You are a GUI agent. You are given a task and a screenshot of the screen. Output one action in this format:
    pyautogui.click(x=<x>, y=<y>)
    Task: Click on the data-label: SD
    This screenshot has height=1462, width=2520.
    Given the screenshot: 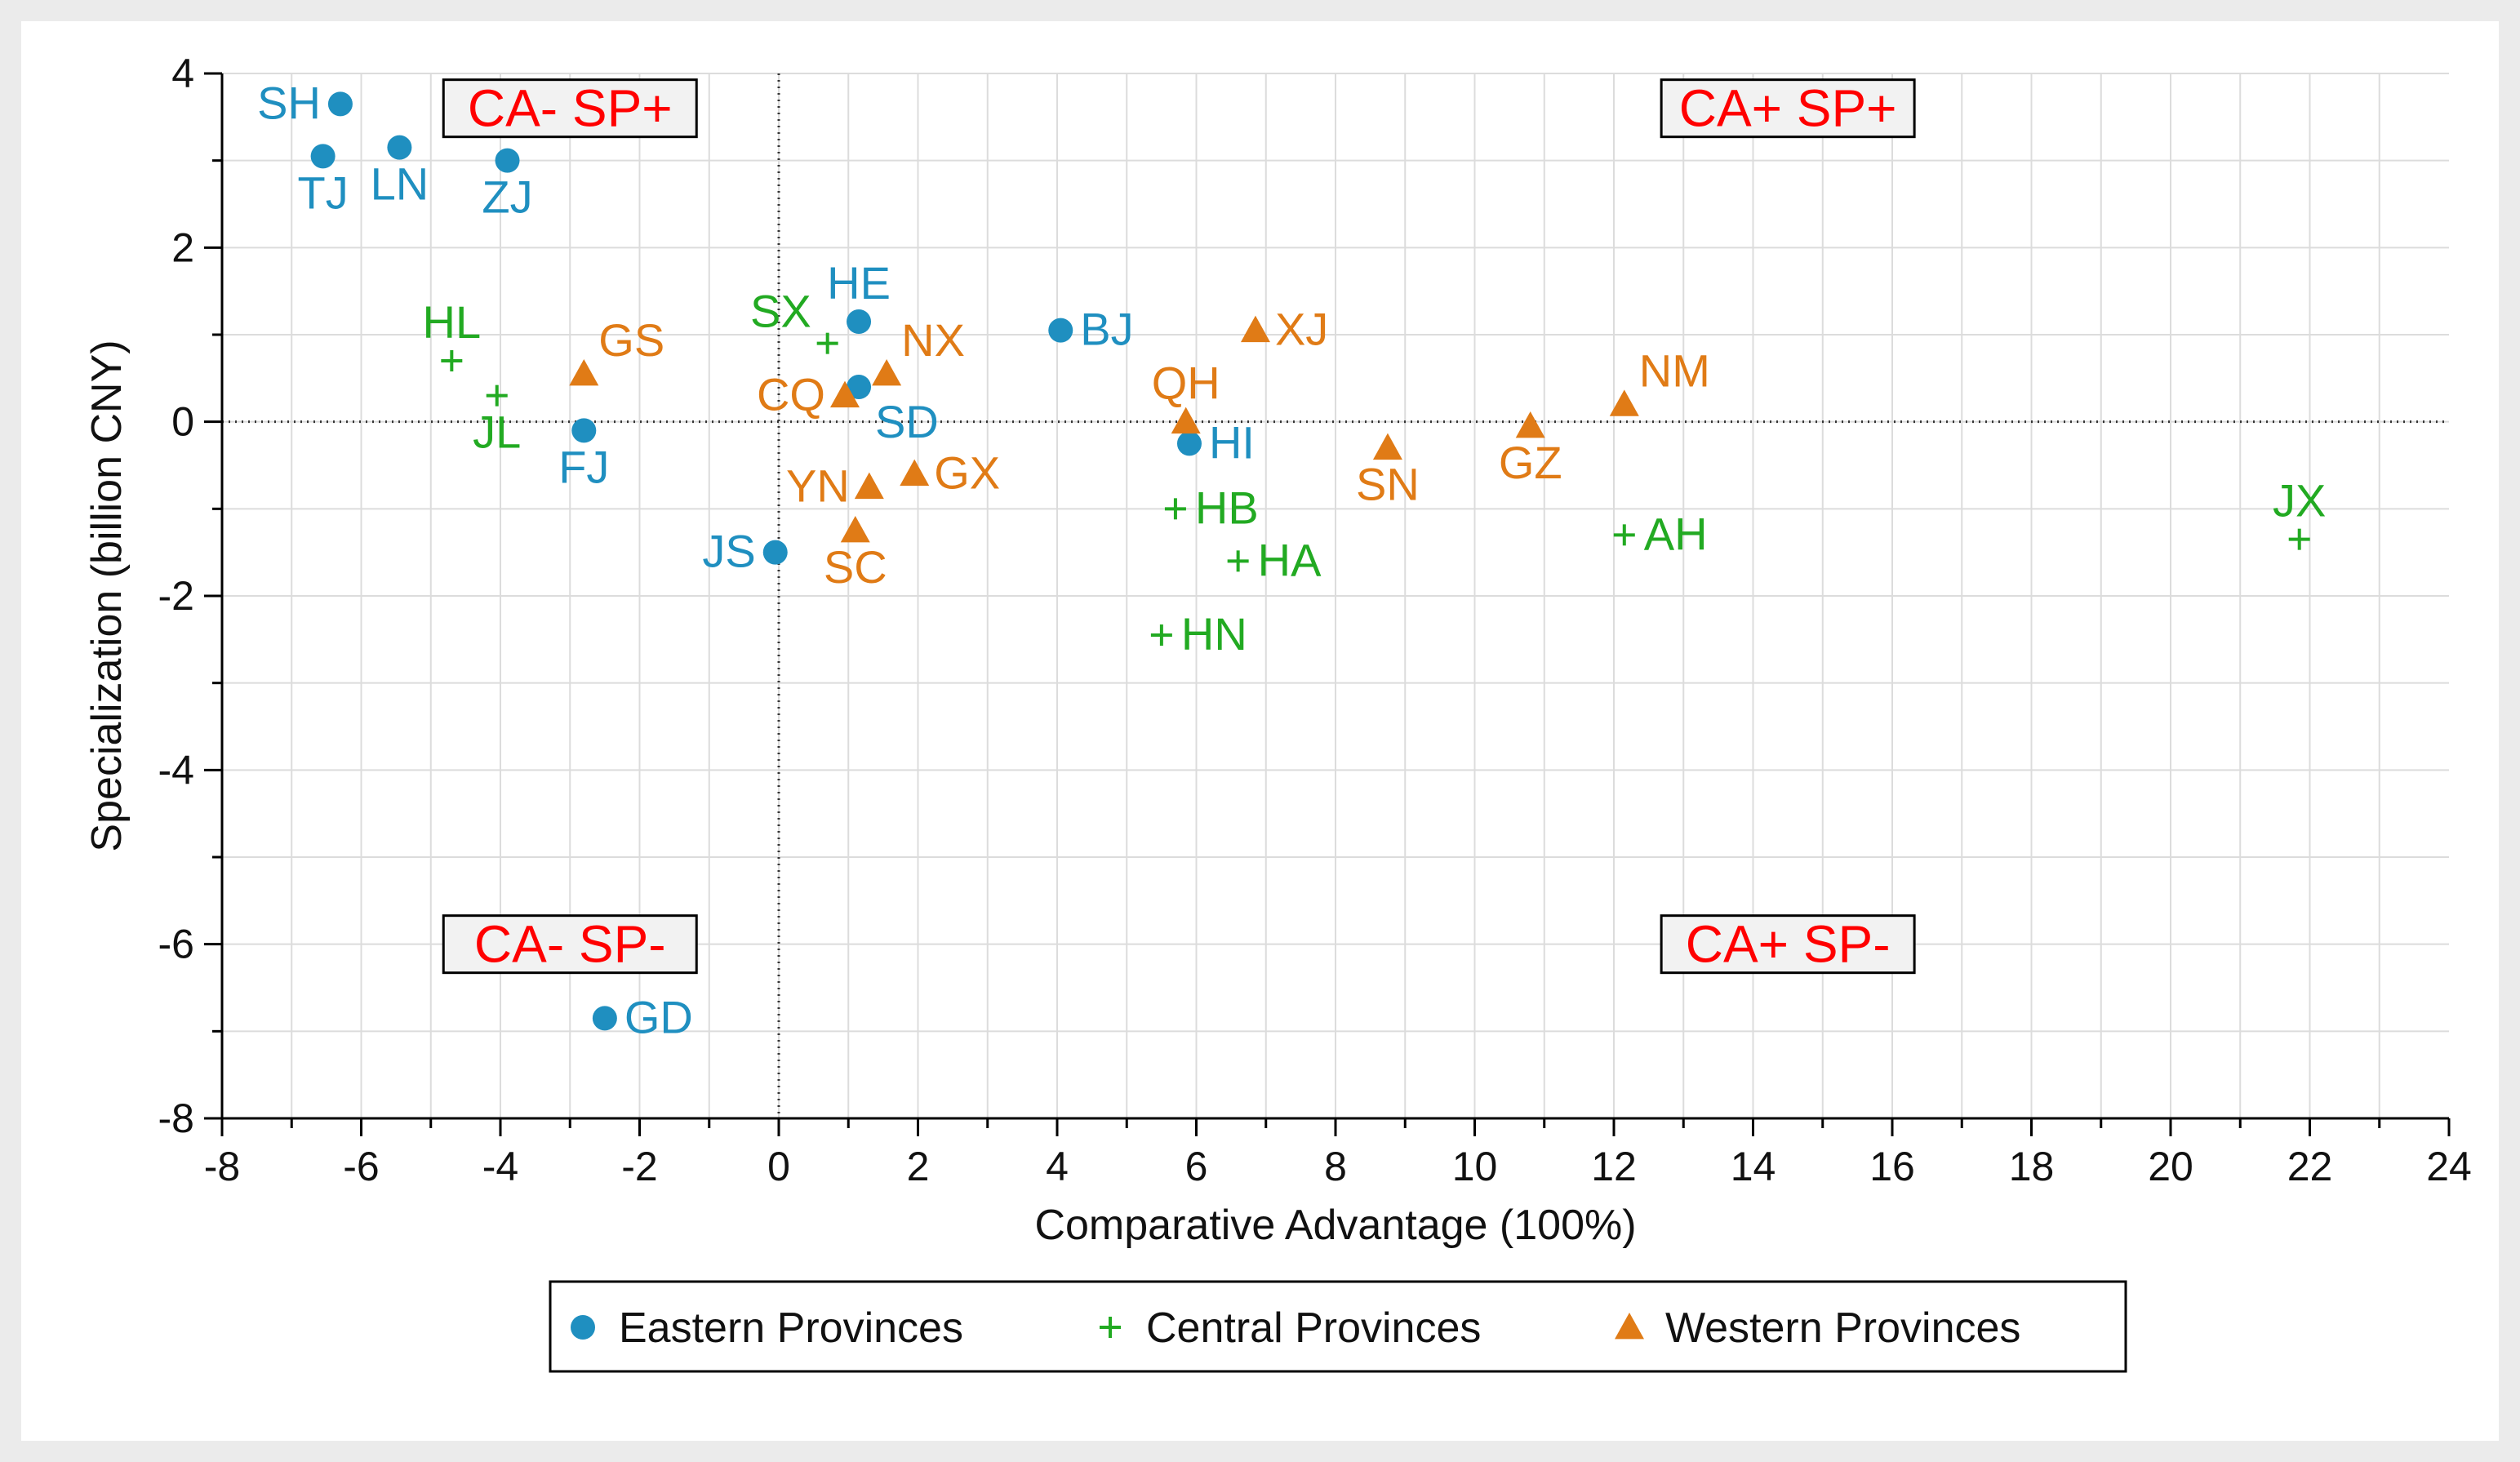 What is the action you would take?
    pyautogui.click(x=907, y=422)
    